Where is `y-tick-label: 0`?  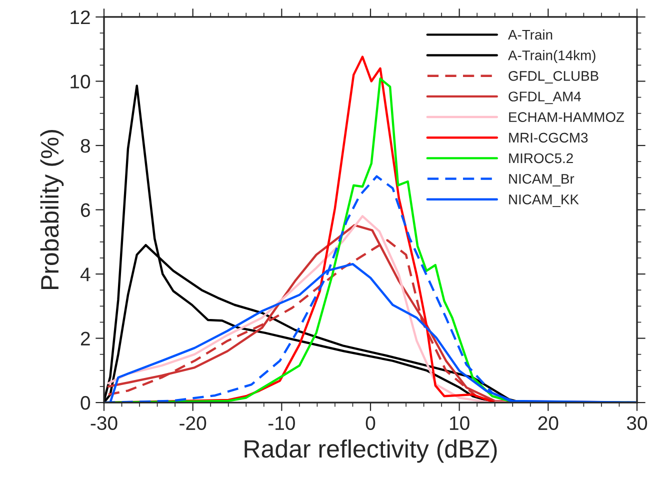
y-tick-label: 0 is located at coordinates (85, 403).